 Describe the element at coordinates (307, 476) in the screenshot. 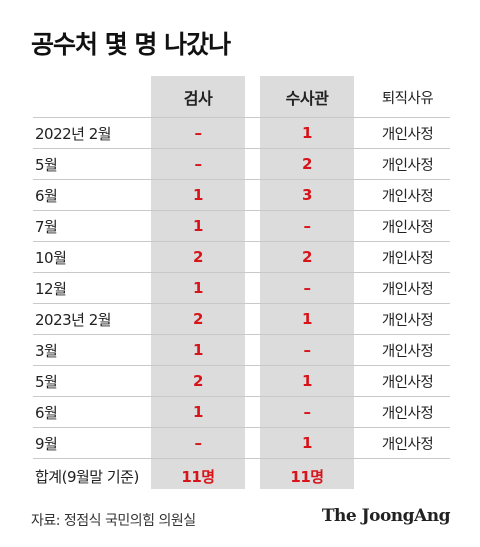

I see `total-investigator: 11명` at that location.